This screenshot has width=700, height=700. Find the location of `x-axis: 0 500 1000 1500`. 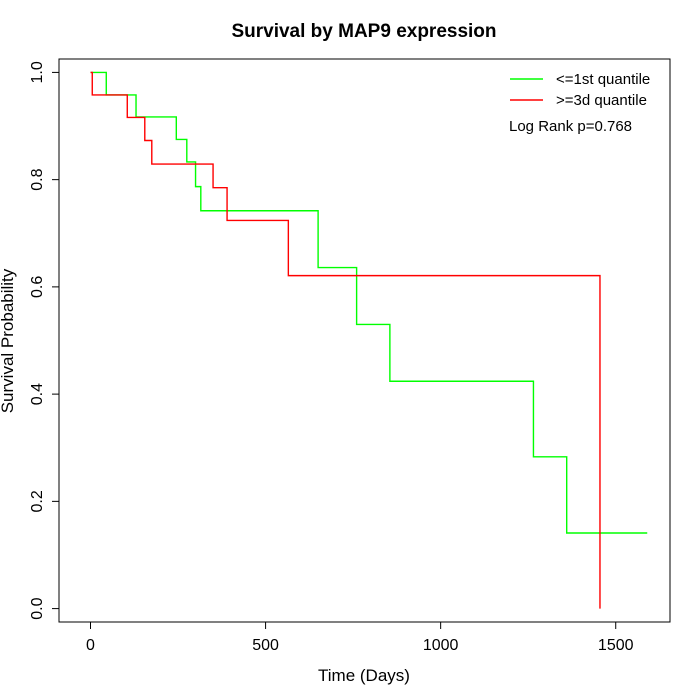

x-axis: 0 500 1000 1500 is located at coordinates (360, 638).